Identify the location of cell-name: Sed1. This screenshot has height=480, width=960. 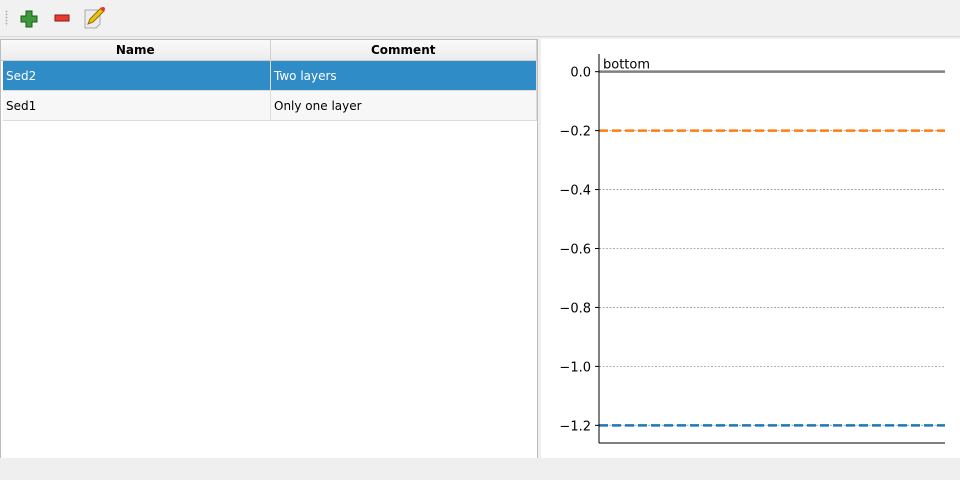
(137, 105).